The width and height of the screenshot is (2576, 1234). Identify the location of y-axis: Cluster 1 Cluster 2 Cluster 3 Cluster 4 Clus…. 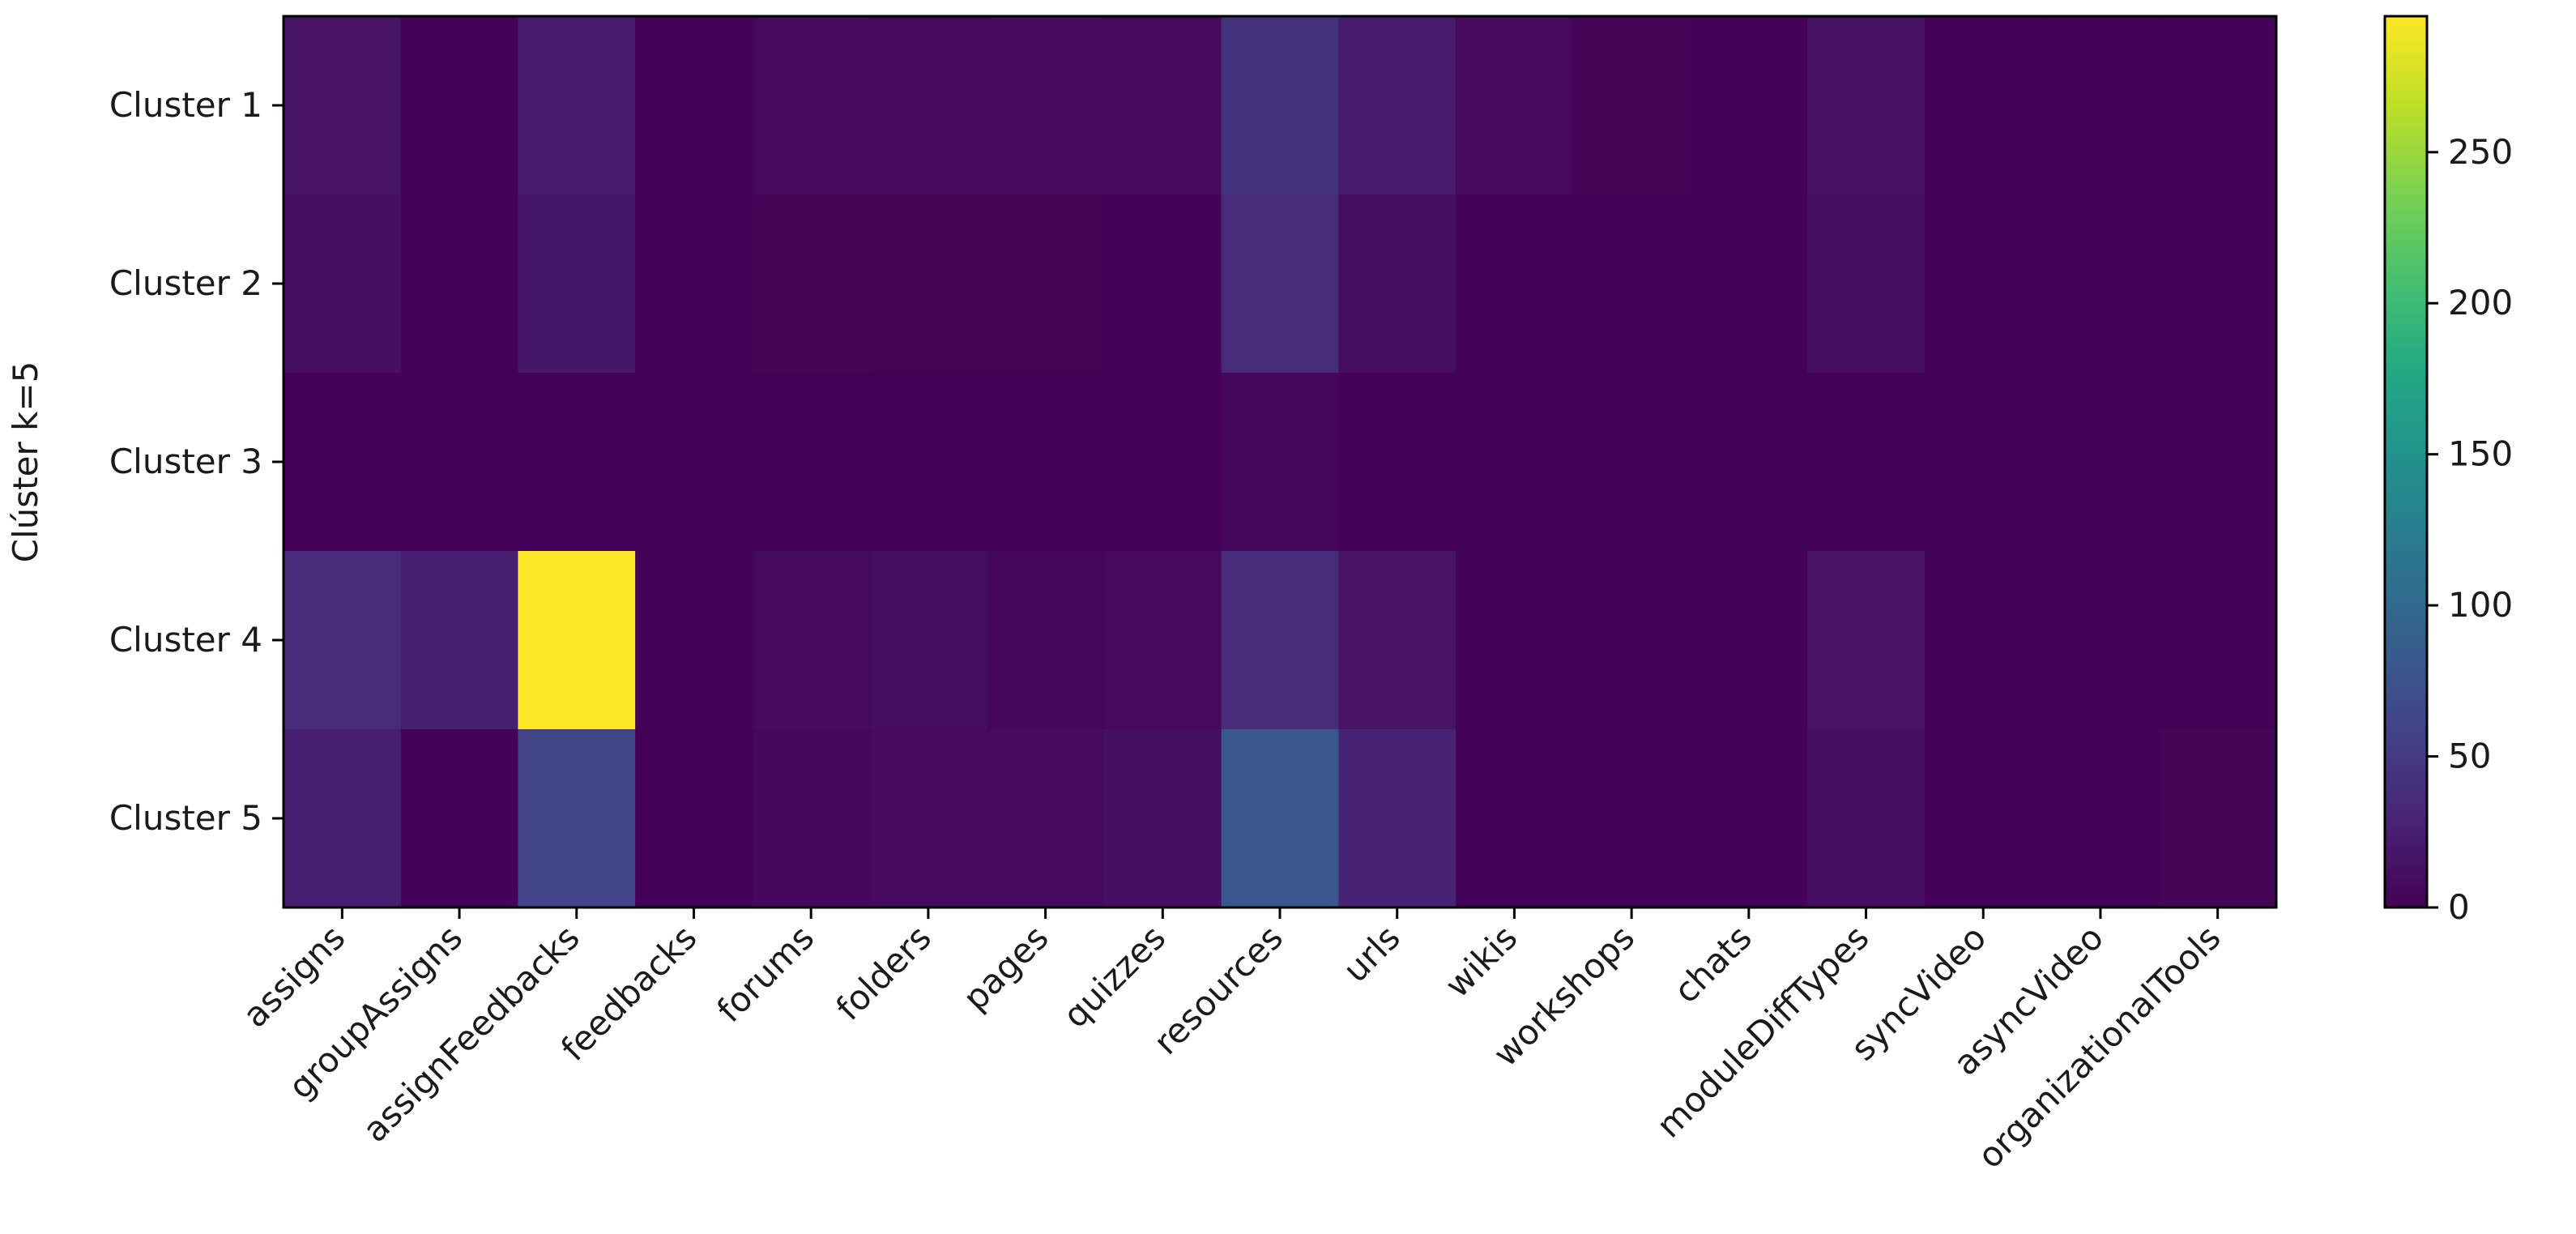
(196, 461).